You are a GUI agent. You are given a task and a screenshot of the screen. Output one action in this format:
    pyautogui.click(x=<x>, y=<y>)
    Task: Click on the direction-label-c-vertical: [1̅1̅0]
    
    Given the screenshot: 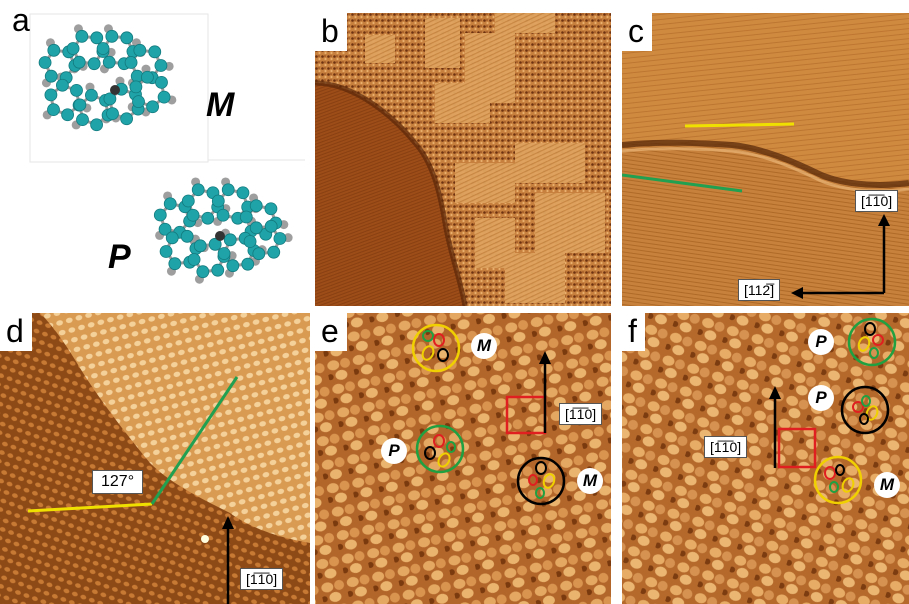 What is the action you would take?
    pyautogui.click(x=877, y=201)
    